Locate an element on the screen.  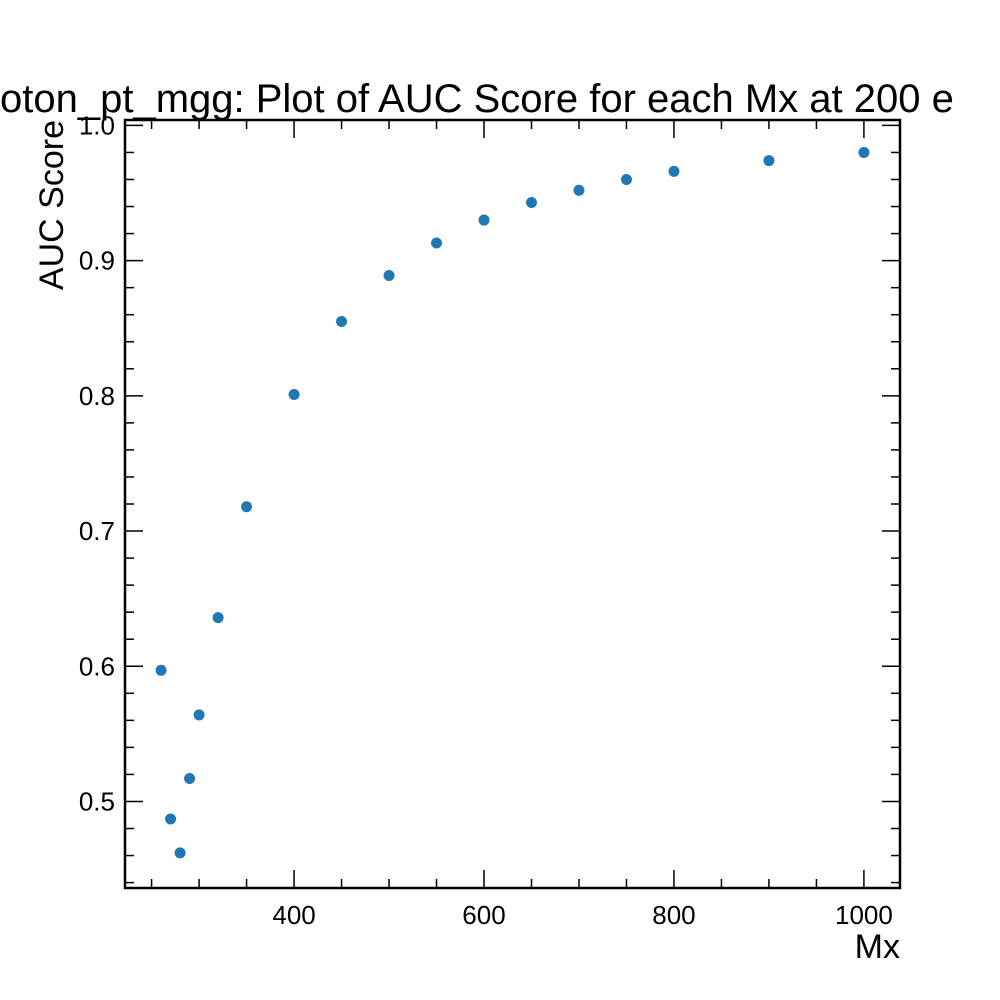
y-axis-label: AUC Score is located at coordinates (52, 205).